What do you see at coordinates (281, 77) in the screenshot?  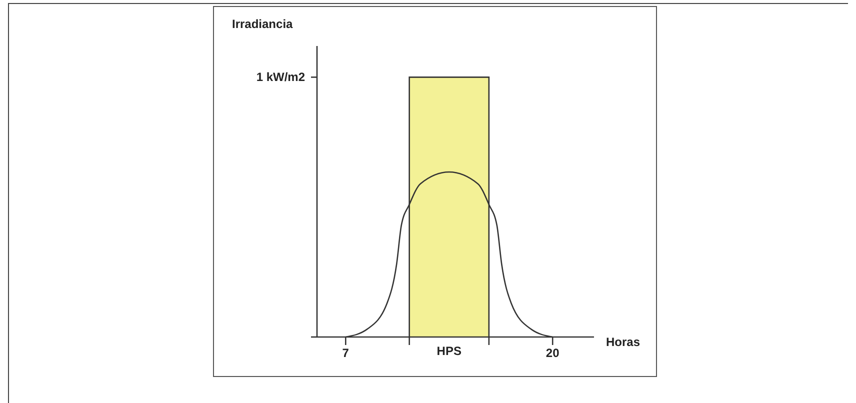 I see `y-tick-label: 1 kW/m2` at bounding box center [281, 77].